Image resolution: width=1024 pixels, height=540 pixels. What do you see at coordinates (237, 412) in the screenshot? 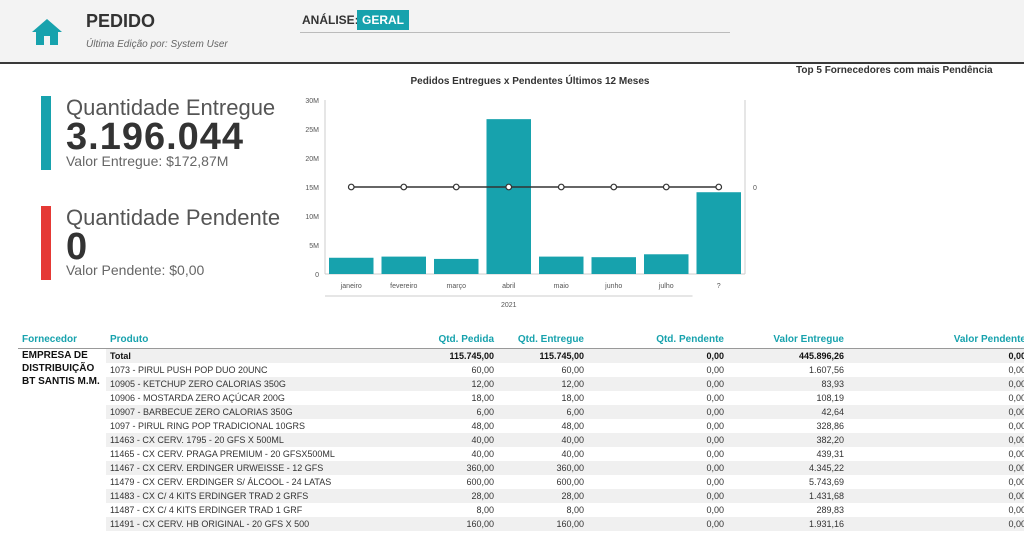
I see `produto-cell: 10907 - BARBECUE ZERO CALORIAS 350G` at bounding box center [237, 412].